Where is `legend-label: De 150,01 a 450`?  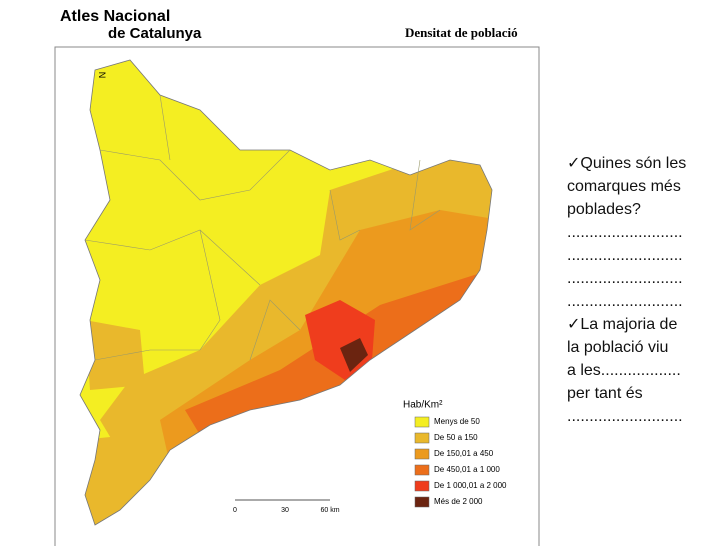
legend-label: De 150,01 a 450 is located at coordinates (464, 453).